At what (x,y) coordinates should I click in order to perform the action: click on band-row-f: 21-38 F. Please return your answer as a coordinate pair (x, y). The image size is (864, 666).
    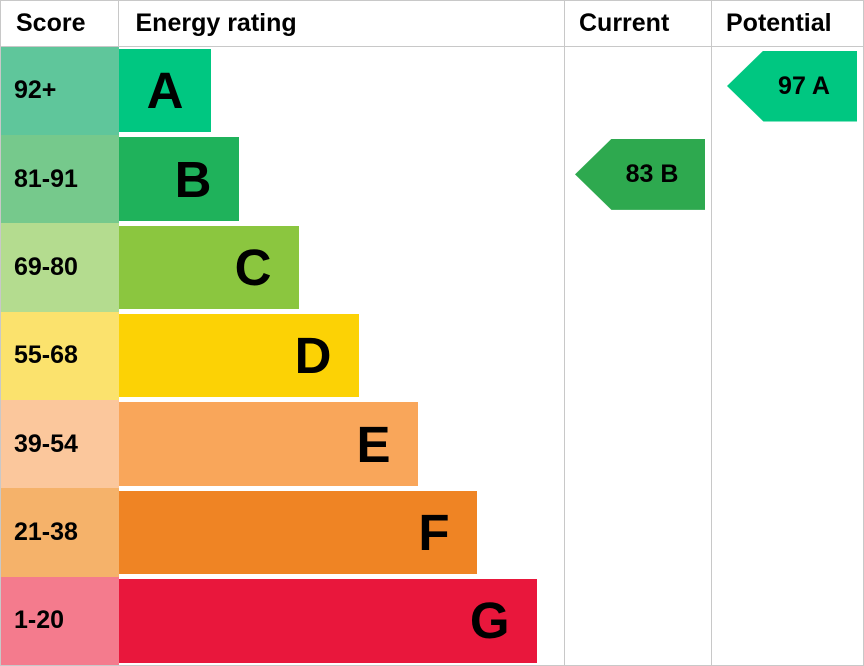
    Looking at the image, I should click on (432, 532).